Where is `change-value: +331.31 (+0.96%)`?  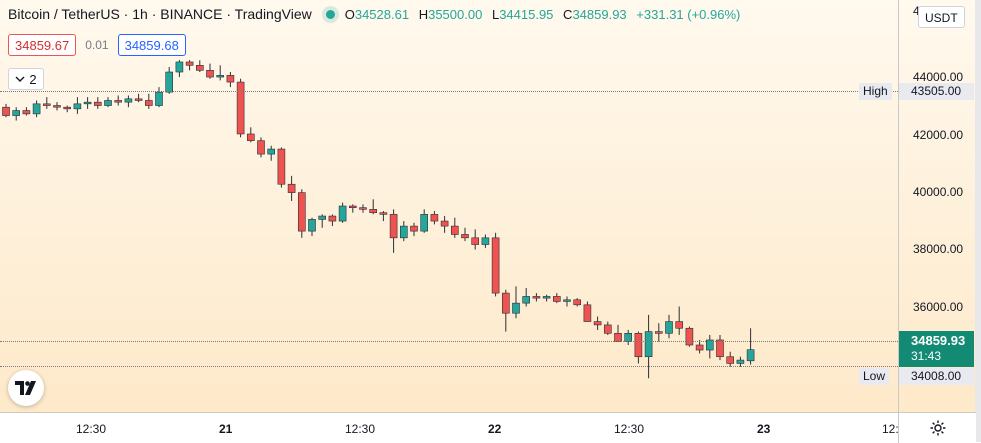 change-value: +331.31 (+0.96%) is located at coordinates (688, 14).